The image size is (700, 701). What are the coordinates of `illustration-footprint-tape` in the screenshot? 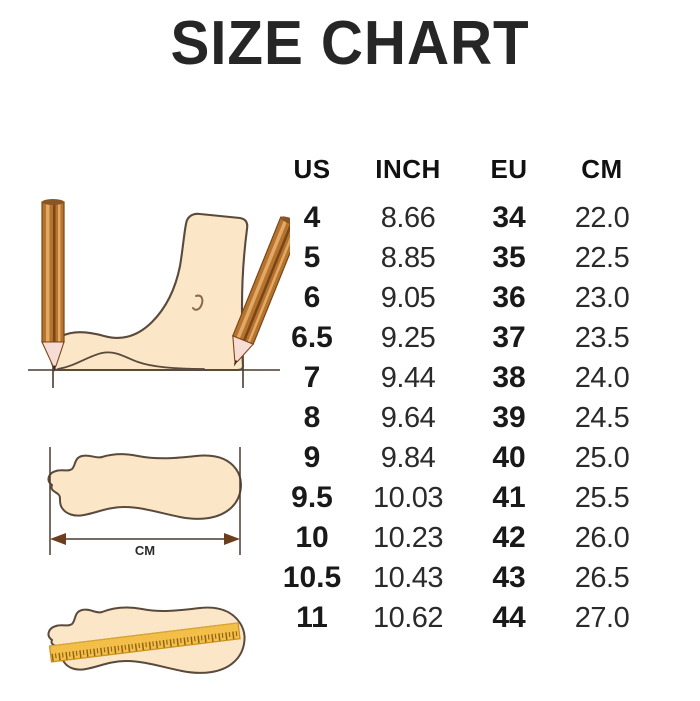 It's located at (155, 639).